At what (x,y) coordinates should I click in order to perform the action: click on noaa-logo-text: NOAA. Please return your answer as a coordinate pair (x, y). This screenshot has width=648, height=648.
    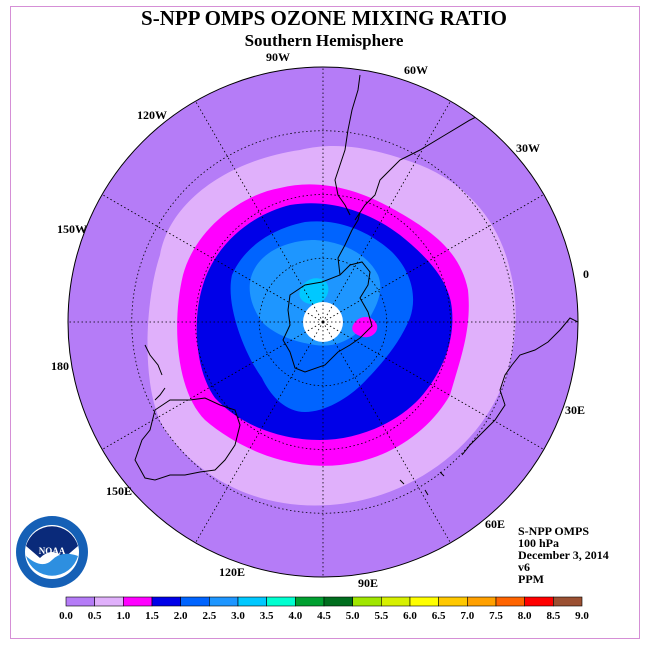
    Looking at the image, I should click on (52, 551).